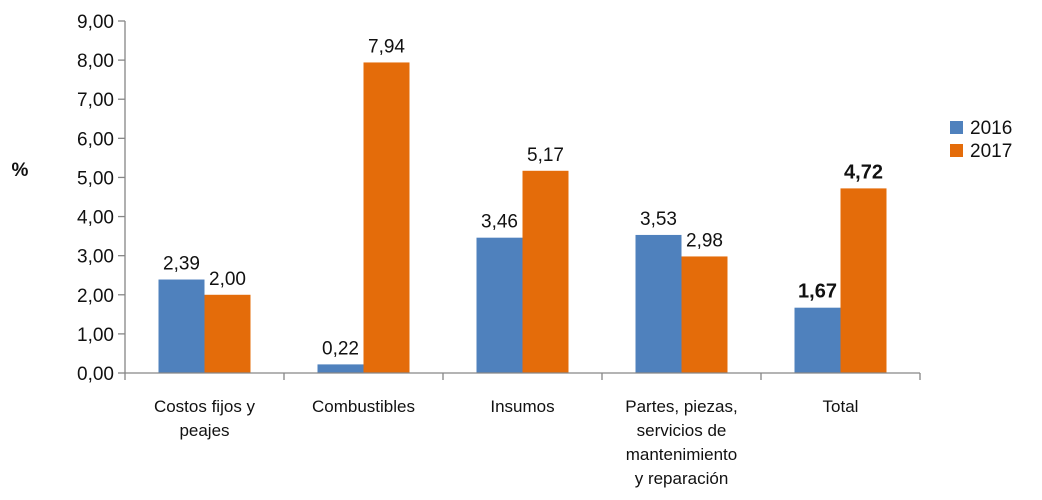 This screenshot has height=500, width=1042. What do you see at coordinates (20, 170) in the screenshot?
I see `y-axis-label: %` at bounding box center [20, 170].